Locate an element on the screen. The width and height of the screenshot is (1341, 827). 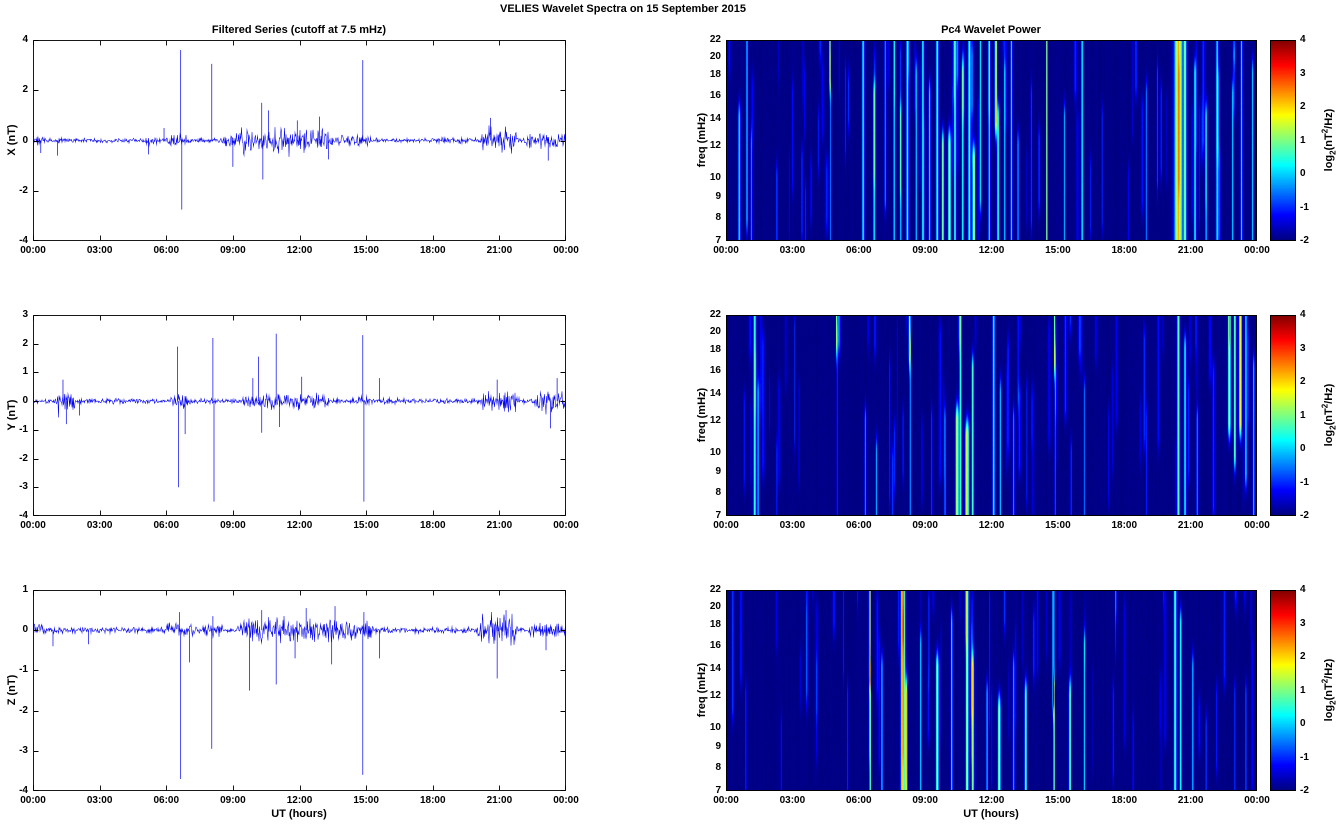
colorbar-y: 4 3 2 1 0 -1 -2 is located at coordinates (1289, 415).